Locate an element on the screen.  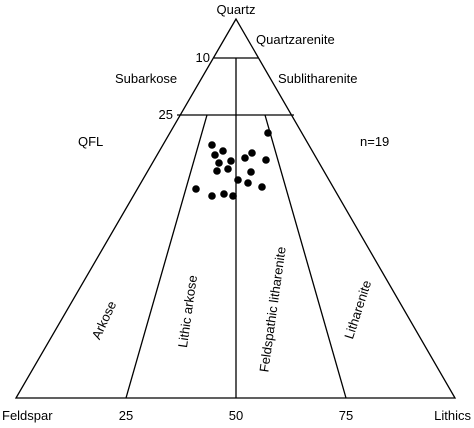
tick-base-75: 75 is located at coordinates (346, 415).